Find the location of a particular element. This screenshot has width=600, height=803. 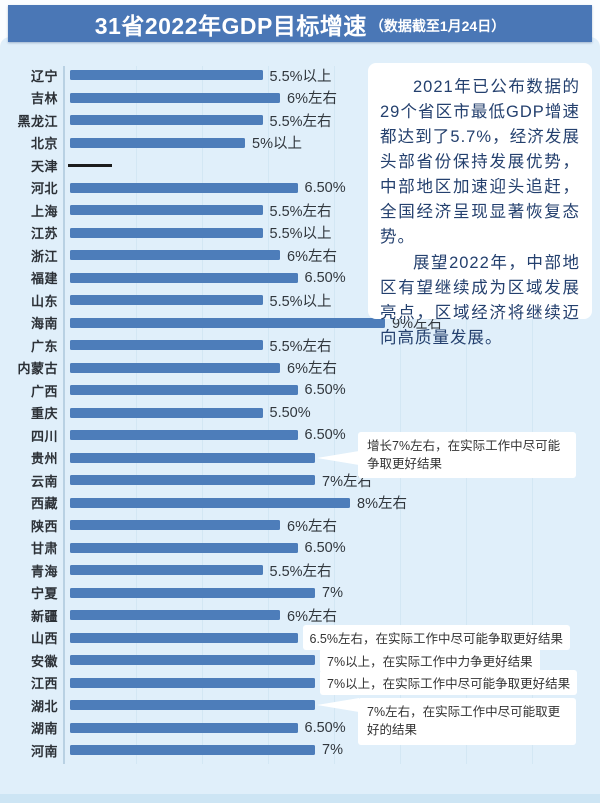

chart-row-山东: 山东 5.5%以上 is located at coordinates (300, 300).